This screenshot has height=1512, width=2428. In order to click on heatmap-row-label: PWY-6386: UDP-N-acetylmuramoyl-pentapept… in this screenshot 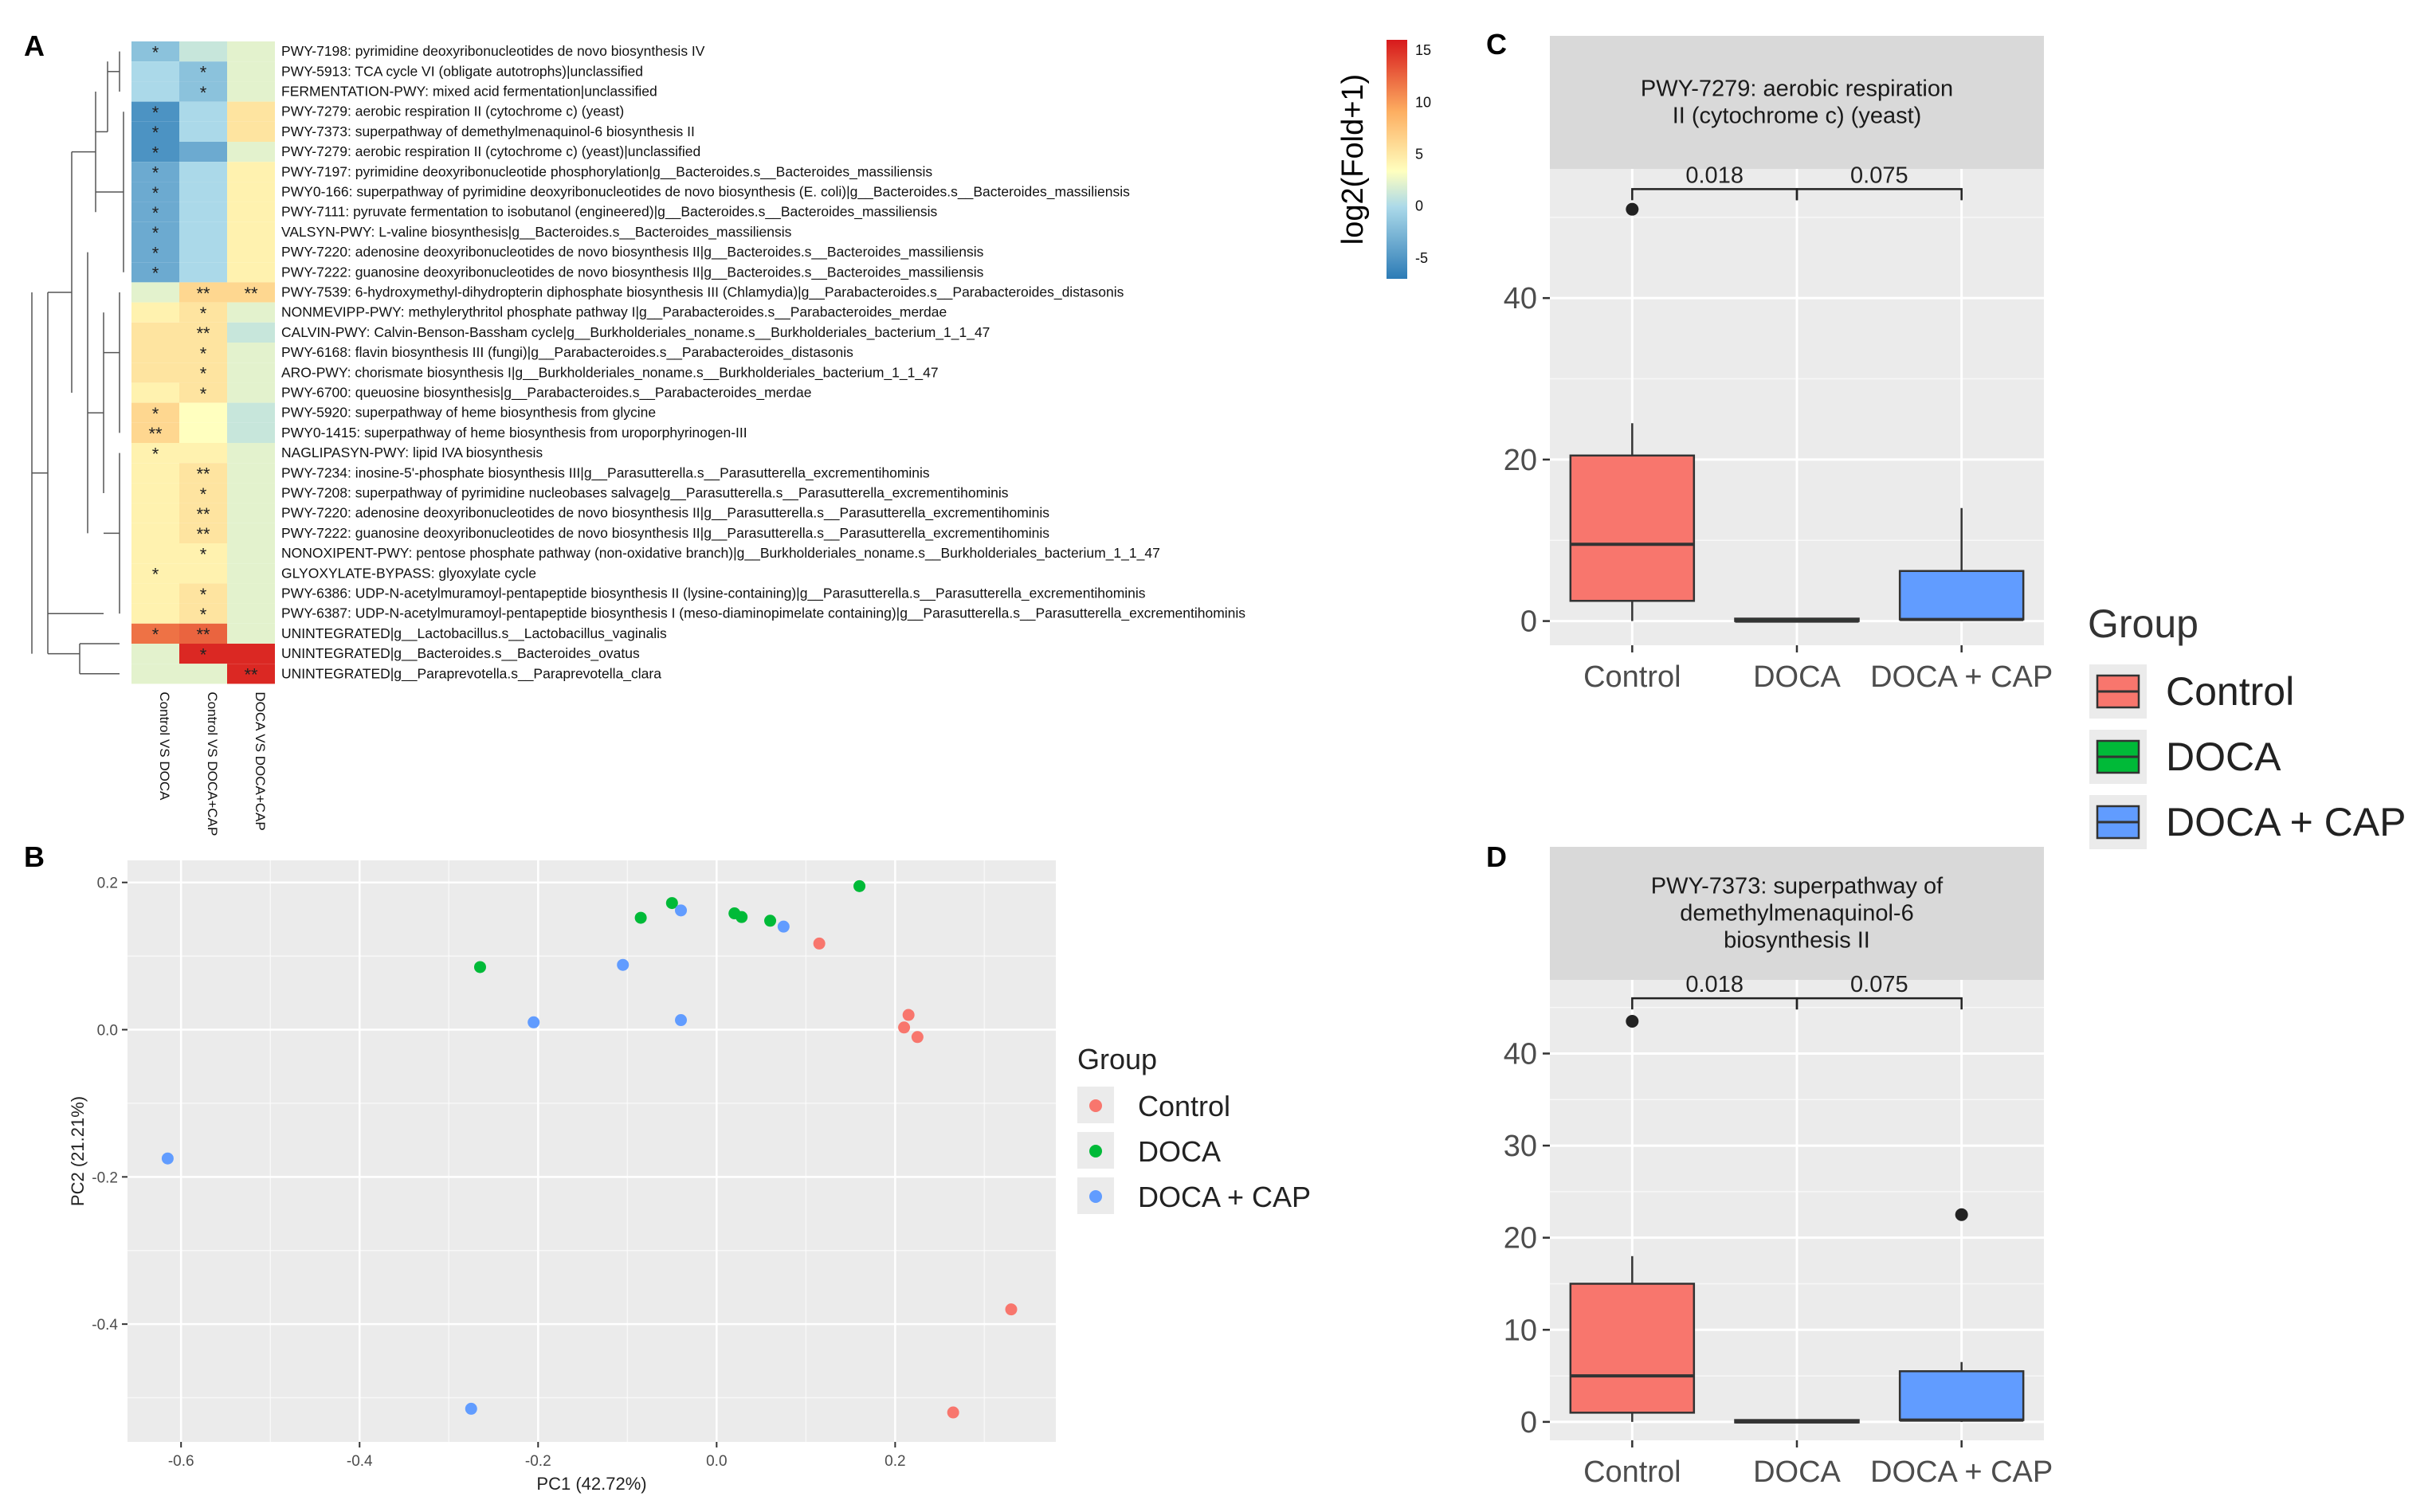, I will do `click(713, 594)`.